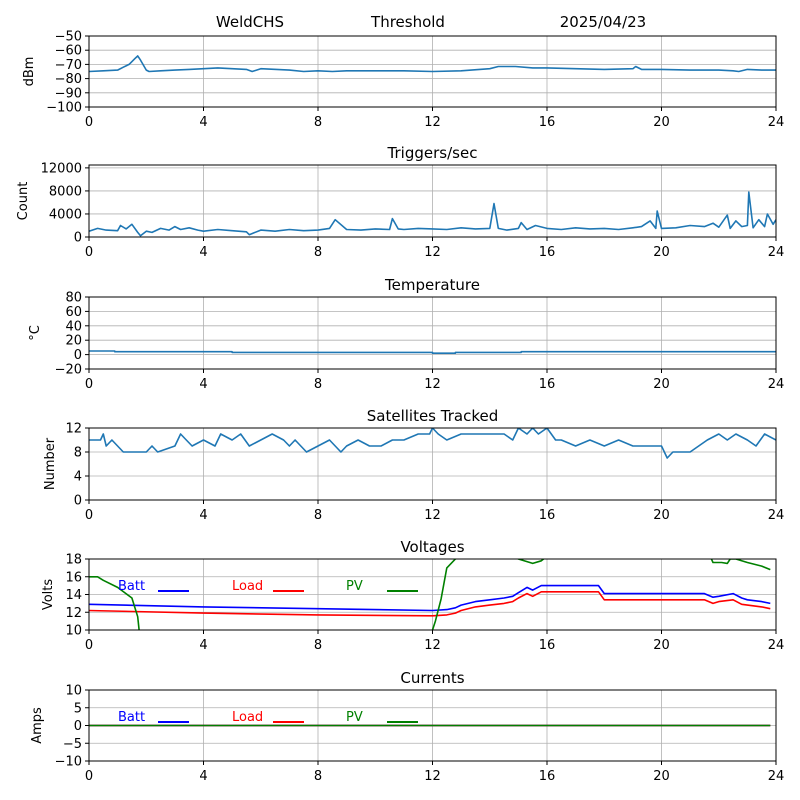  Describe the element at coordinates (73, 595) in the screenshot. I see `y-tick-label: 14` at that location.